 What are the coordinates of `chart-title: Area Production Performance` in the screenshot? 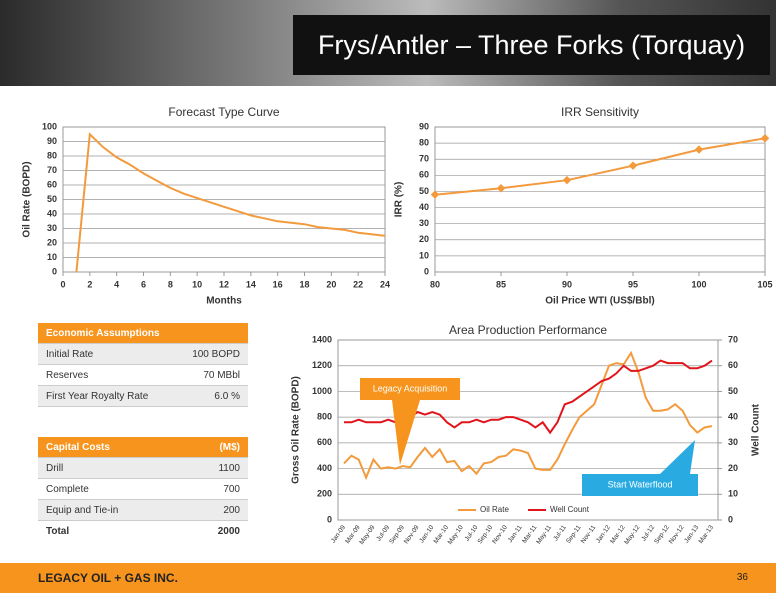 It's located at (528, 330).